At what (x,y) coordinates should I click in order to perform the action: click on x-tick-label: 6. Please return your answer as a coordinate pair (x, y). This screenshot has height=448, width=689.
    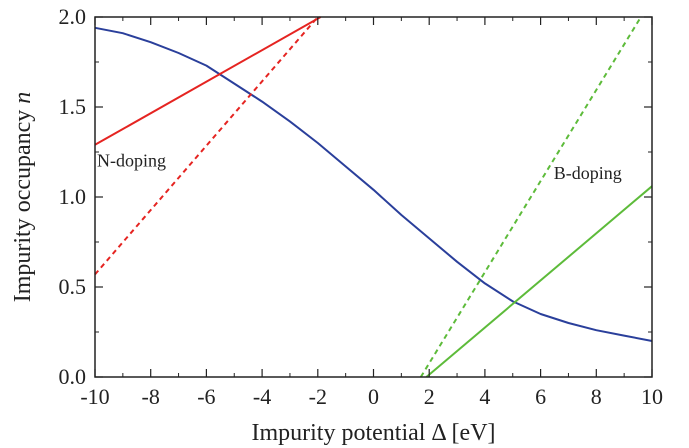
    Looking at the image, I should click on (540, 396).